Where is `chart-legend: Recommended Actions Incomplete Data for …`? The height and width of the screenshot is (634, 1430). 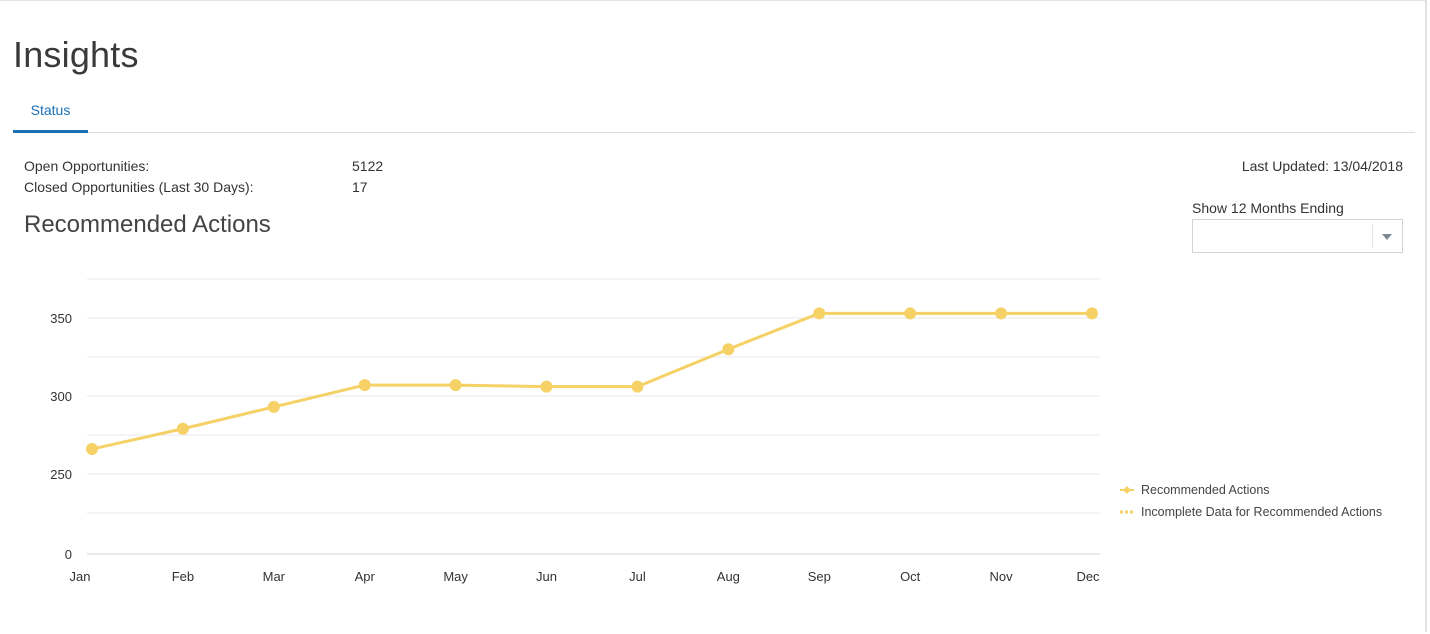 chart-legend: Recommended Actions Incomplete Data for … is located at coordinates (1251, 504).